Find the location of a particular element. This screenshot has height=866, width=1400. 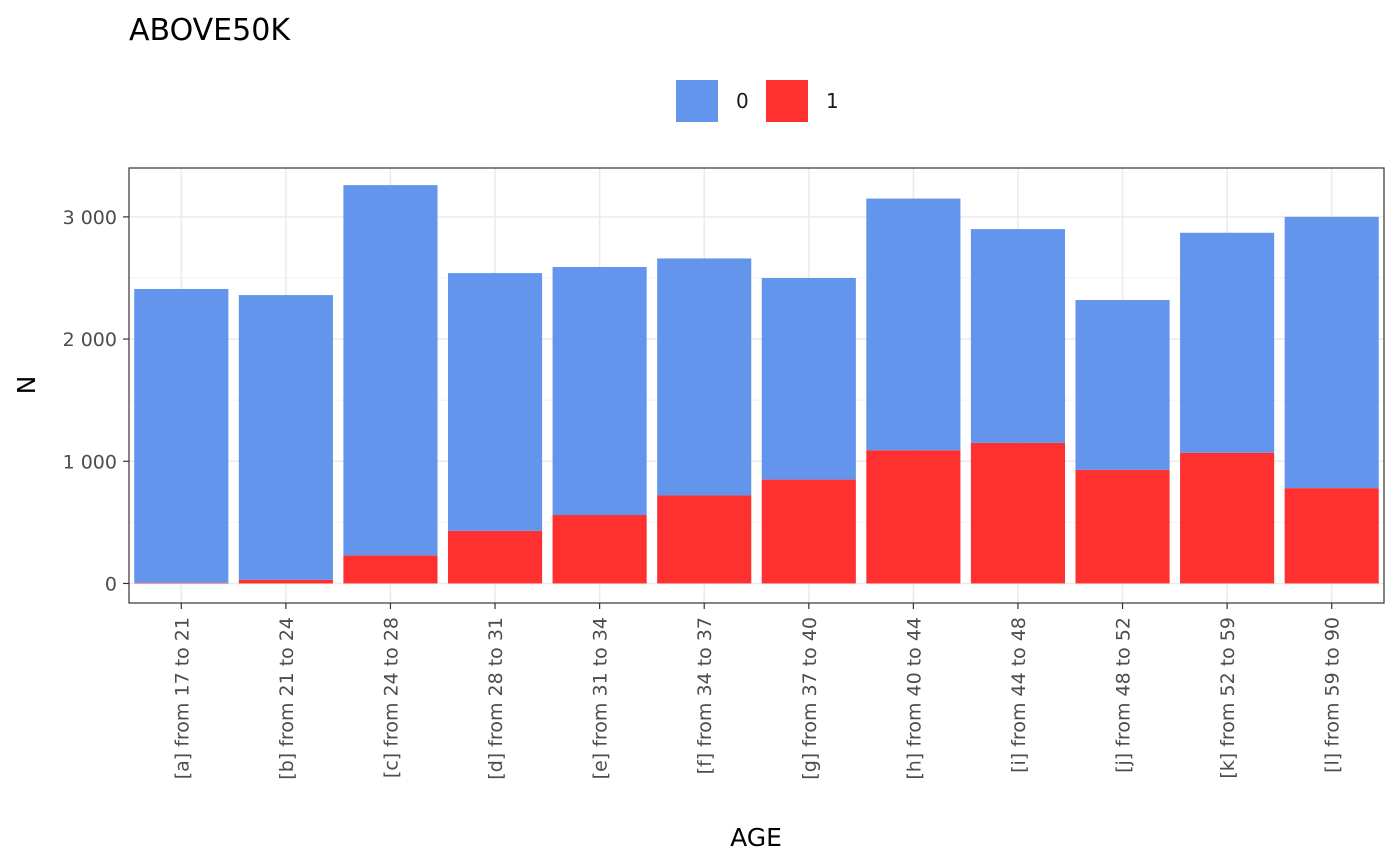

x-tick-label: [b] from 21 to 24 is located at coordinates (287, 698).